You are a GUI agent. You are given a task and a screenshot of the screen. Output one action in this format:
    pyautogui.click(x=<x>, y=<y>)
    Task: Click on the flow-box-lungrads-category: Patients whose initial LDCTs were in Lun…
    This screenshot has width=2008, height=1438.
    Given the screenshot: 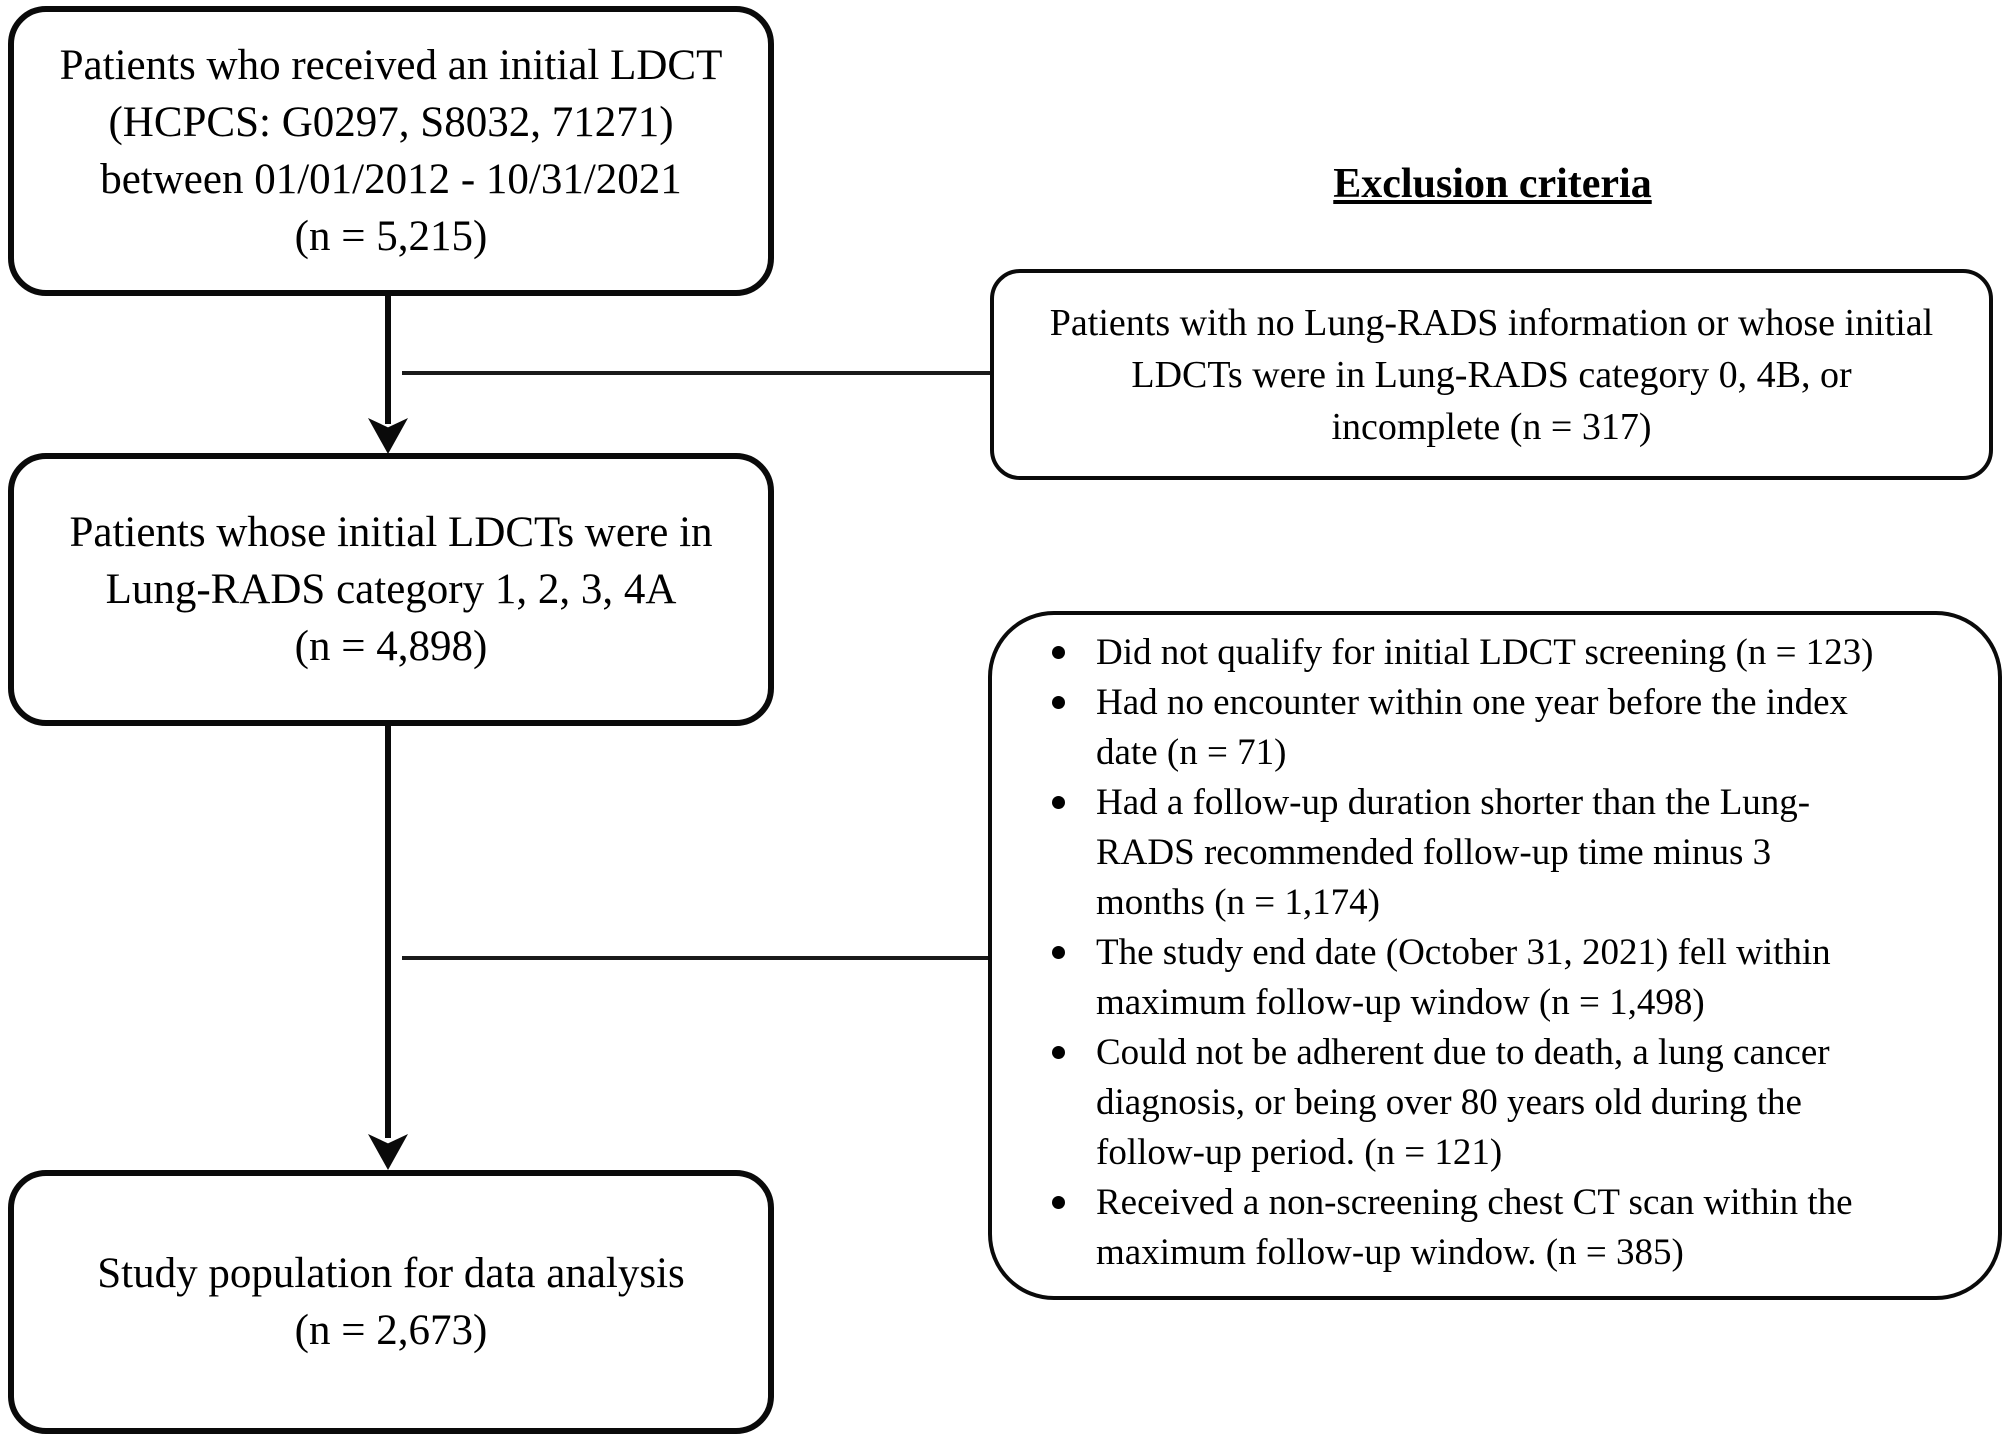 What is the action you would take?
    pyautogui.click(x=391, y=589)
    